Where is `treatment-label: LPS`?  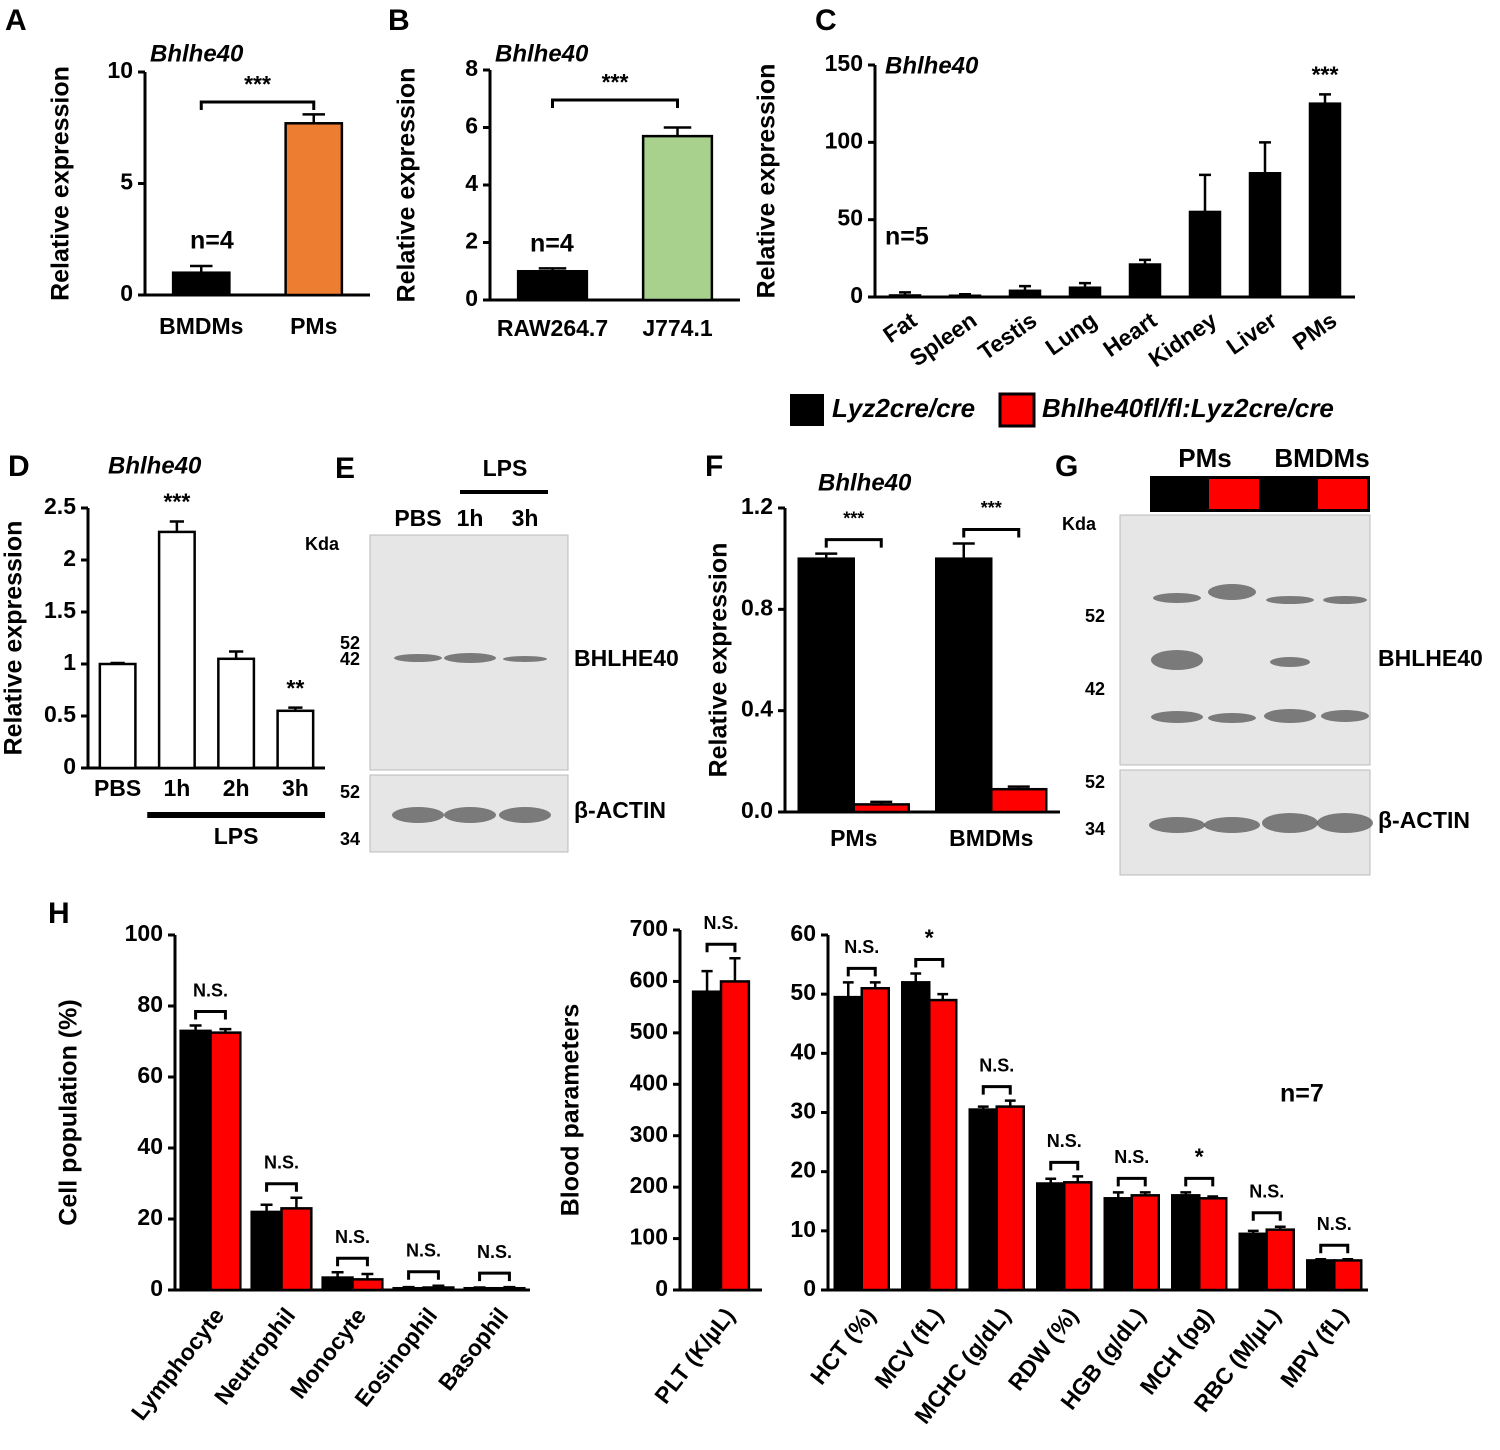
treatment-label: LPS is located at coordinates (505, 468).